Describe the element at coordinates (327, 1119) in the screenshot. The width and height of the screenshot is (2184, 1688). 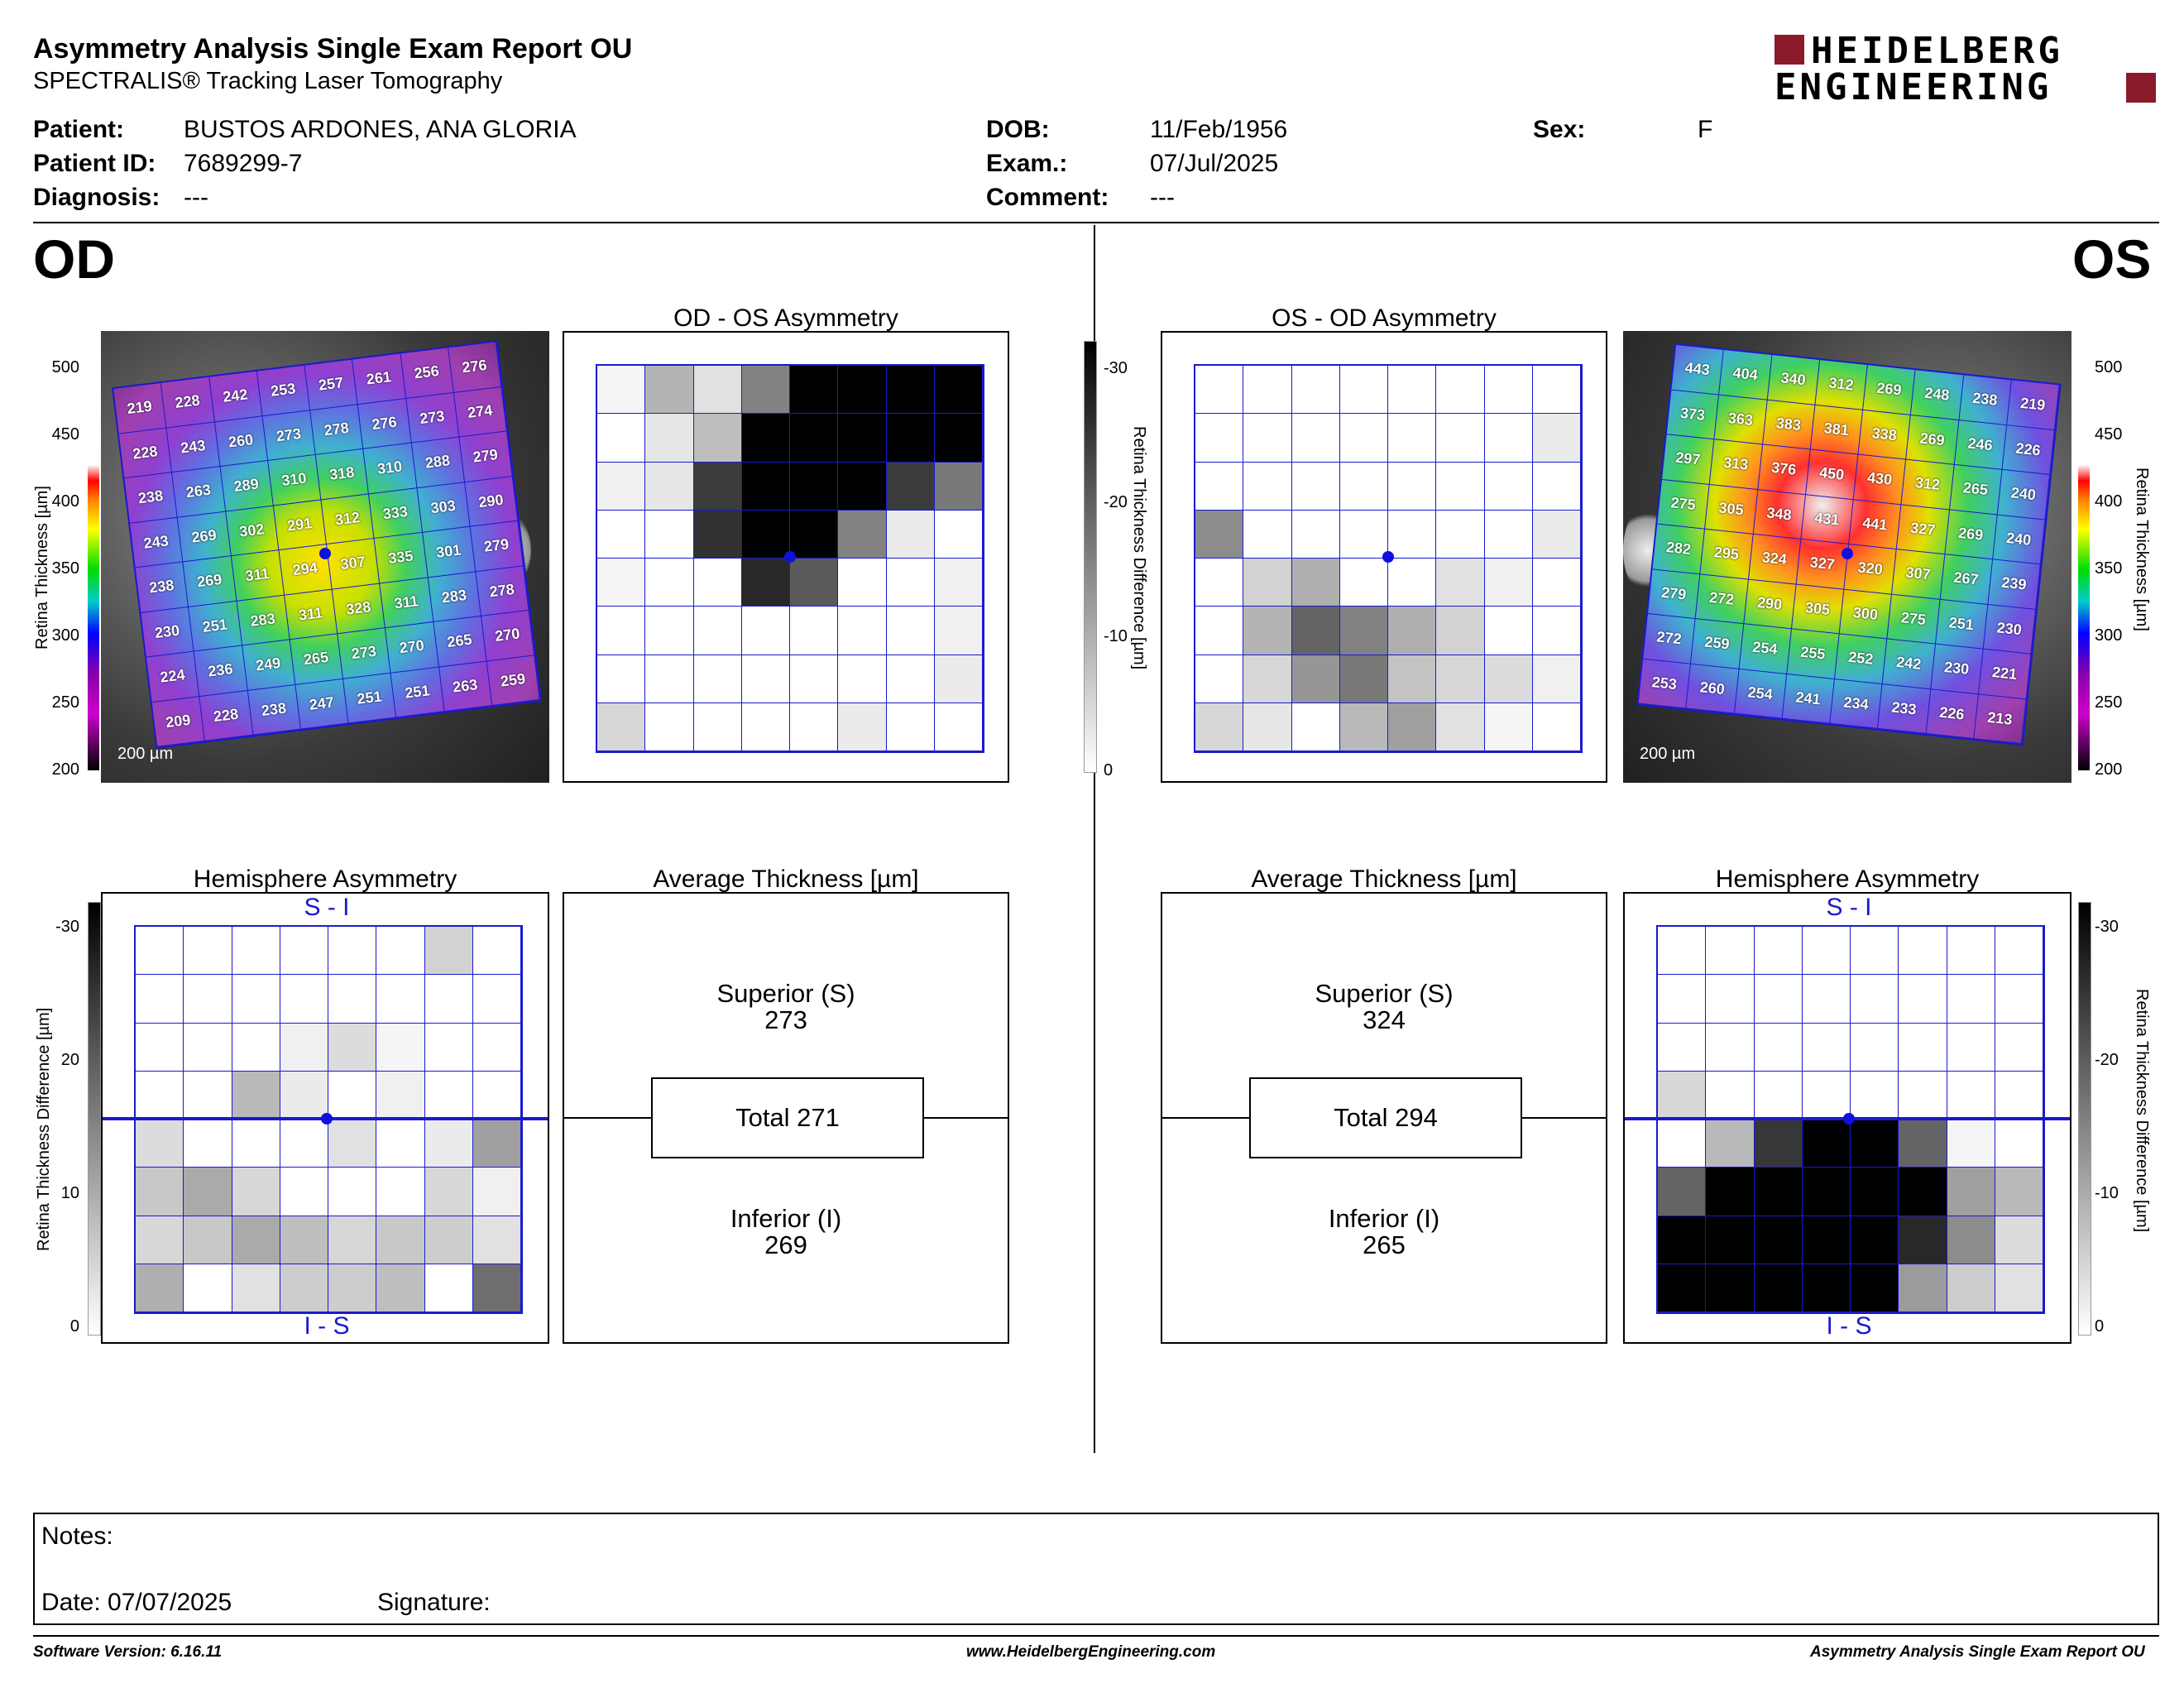
I see `od-hemi-fovea-marker` at that location.